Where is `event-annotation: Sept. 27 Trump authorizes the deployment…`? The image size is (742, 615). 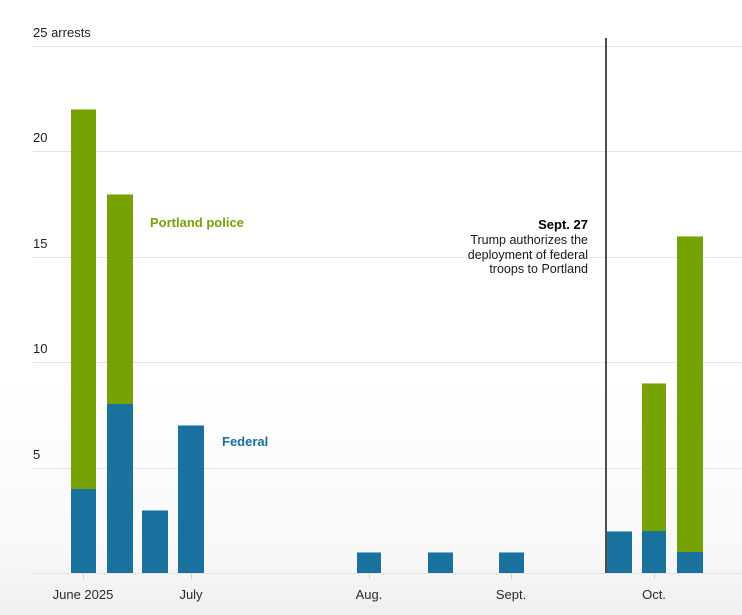
event-annotation: Sept. 27 Trump authorizes the deployment… is located at coordinates (527, 247).